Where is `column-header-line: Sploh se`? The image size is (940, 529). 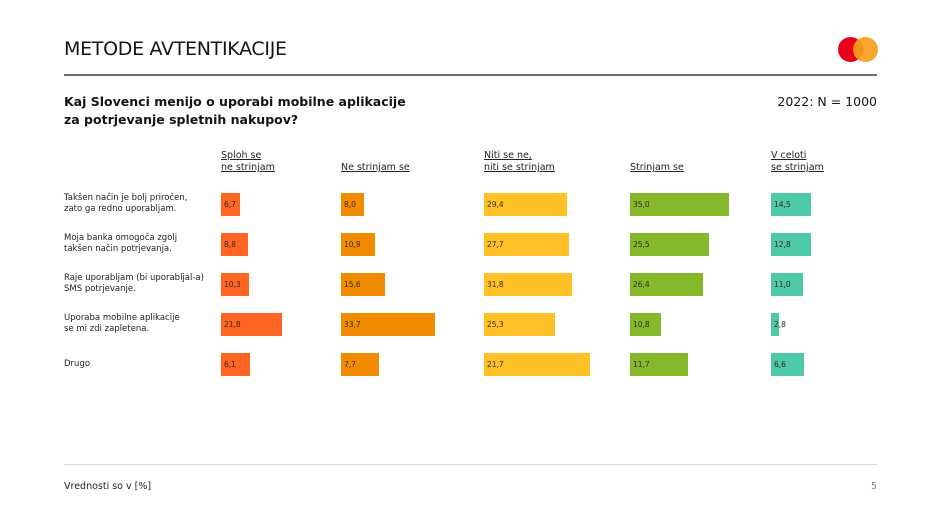
column-header-line: Sploh se is located at coordinates (241, 155).